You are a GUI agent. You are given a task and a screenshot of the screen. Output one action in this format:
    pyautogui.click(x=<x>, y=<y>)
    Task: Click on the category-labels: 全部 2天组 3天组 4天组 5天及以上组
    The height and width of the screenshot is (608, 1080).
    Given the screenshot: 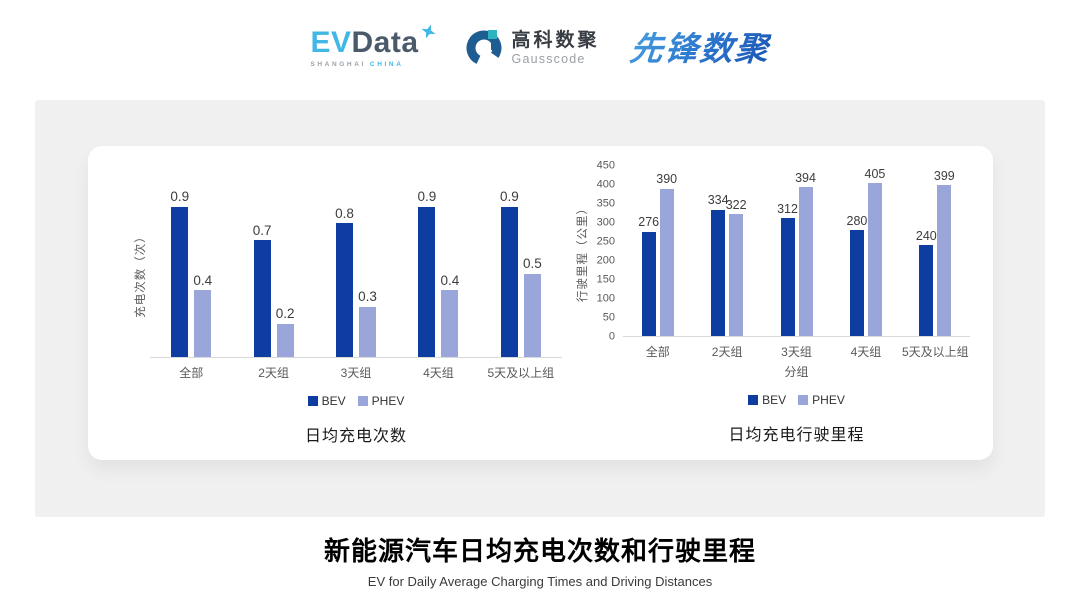 What is the action you would take?
    pyautogui.click(x=356, y=369)
    